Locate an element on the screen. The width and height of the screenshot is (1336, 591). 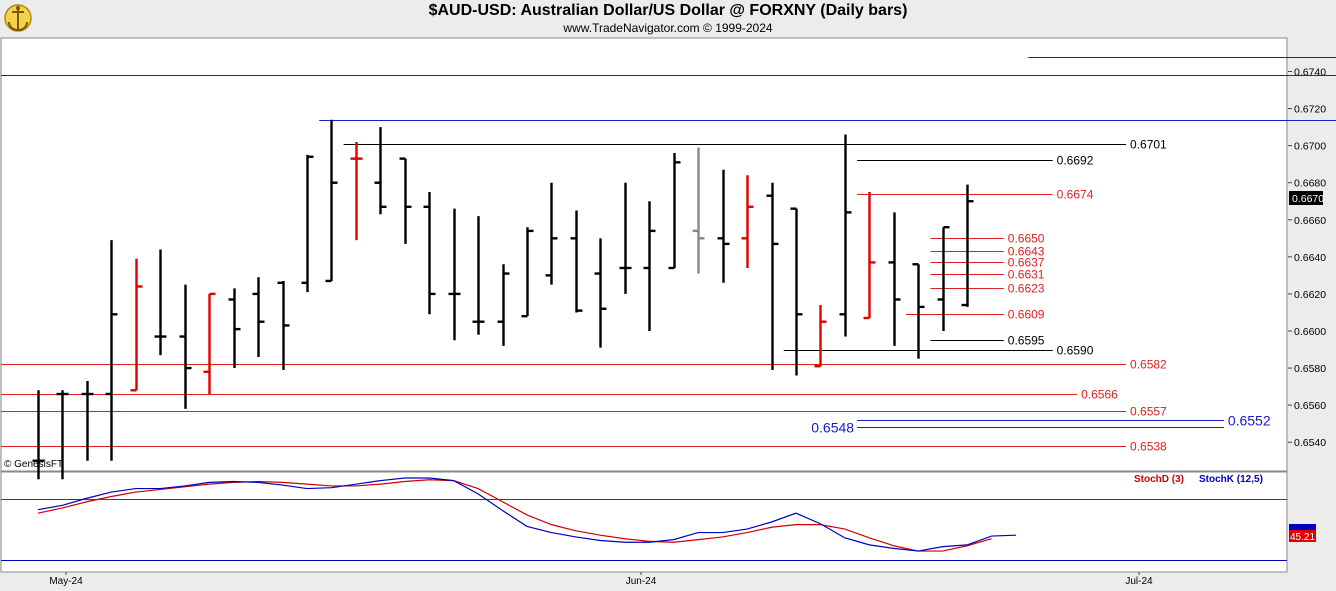
x-tick-label: May-24 is located at coordinates (66, 581).